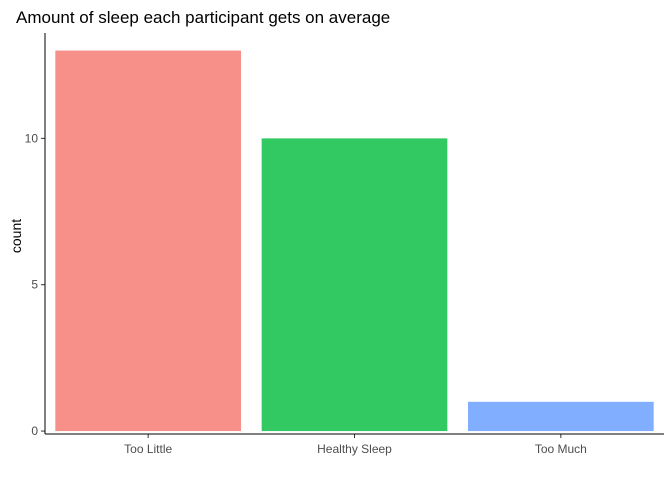 The image size is (672, 480). I want to click on x-axis-ticks: Too Little Healthy Sleep Too Much, so click(355, 445).